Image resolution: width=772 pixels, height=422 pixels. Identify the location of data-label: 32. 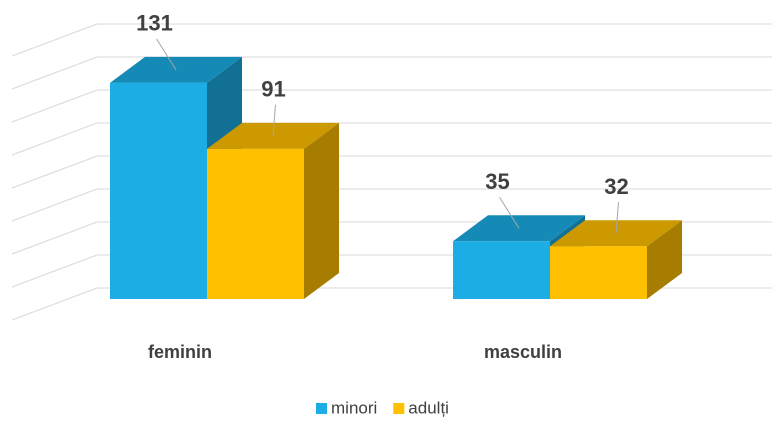
(616, 186).